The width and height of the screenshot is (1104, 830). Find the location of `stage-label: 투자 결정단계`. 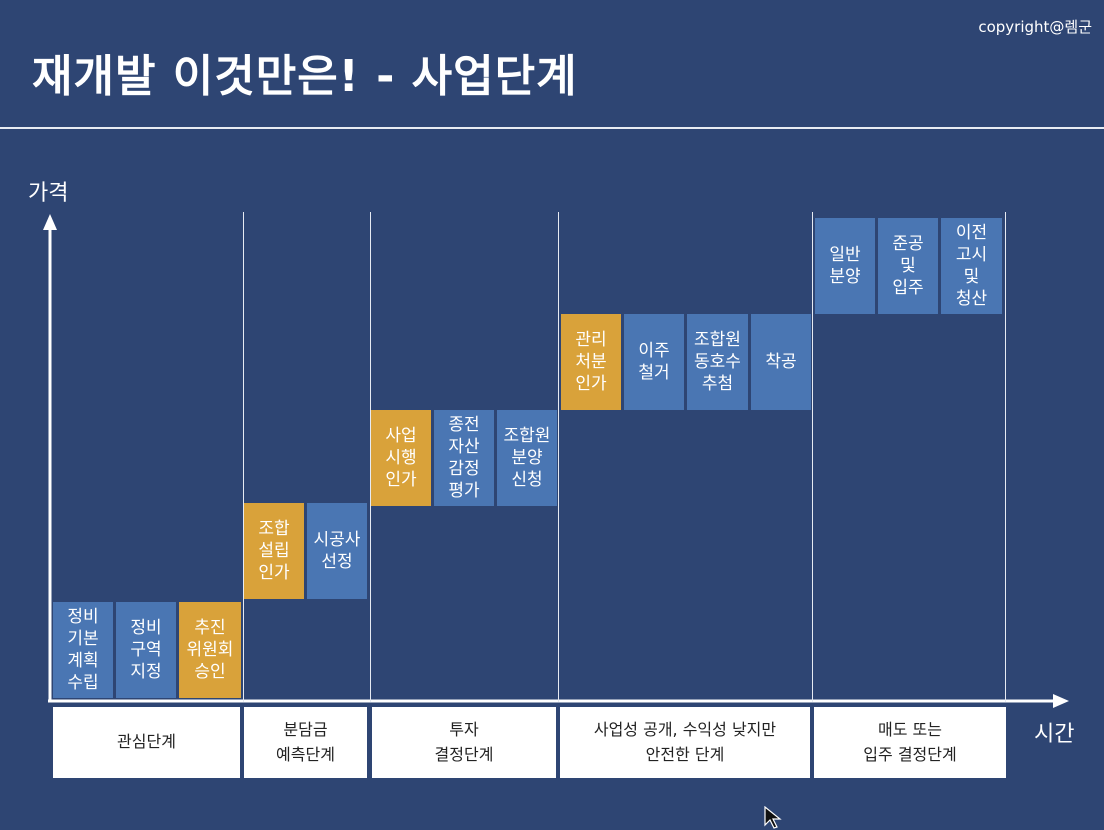

stage-label: 투자 결정단계 is located at coordinates (464, 742).